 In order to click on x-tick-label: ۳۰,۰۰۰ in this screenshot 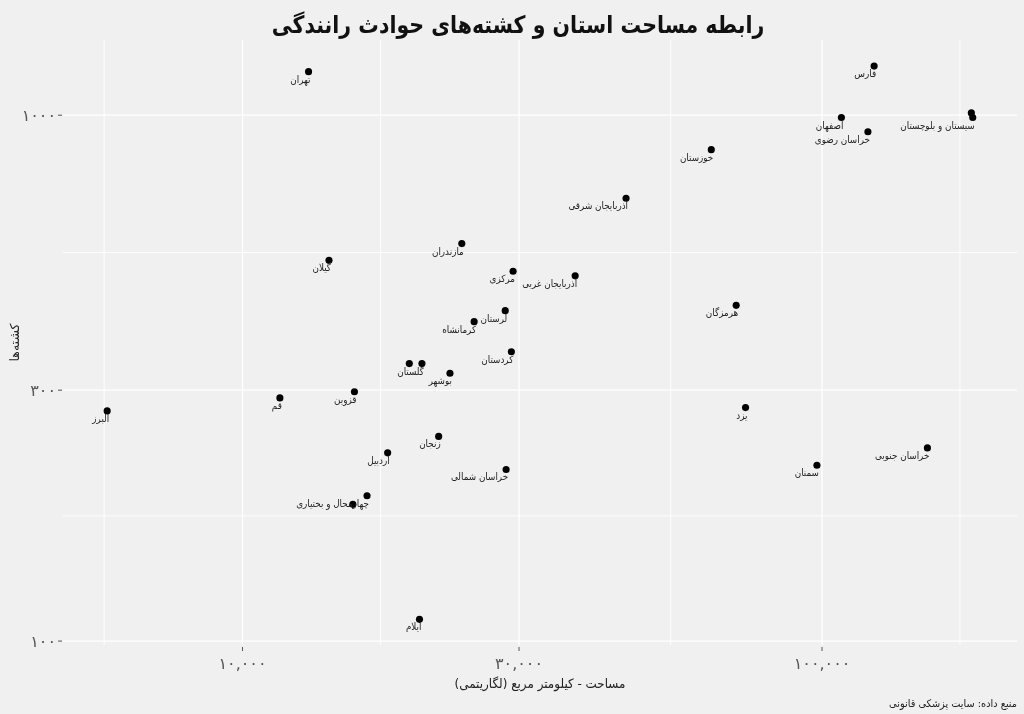, I will do `click(519, 663)`.